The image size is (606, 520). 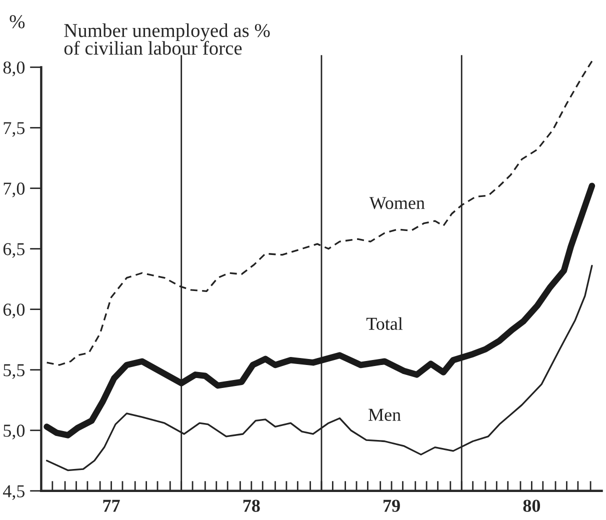 What do you see at coordinates (14, 311) in the screenshot?
I see `y-tick-label: 6,0` at bounding box center [14, 311].